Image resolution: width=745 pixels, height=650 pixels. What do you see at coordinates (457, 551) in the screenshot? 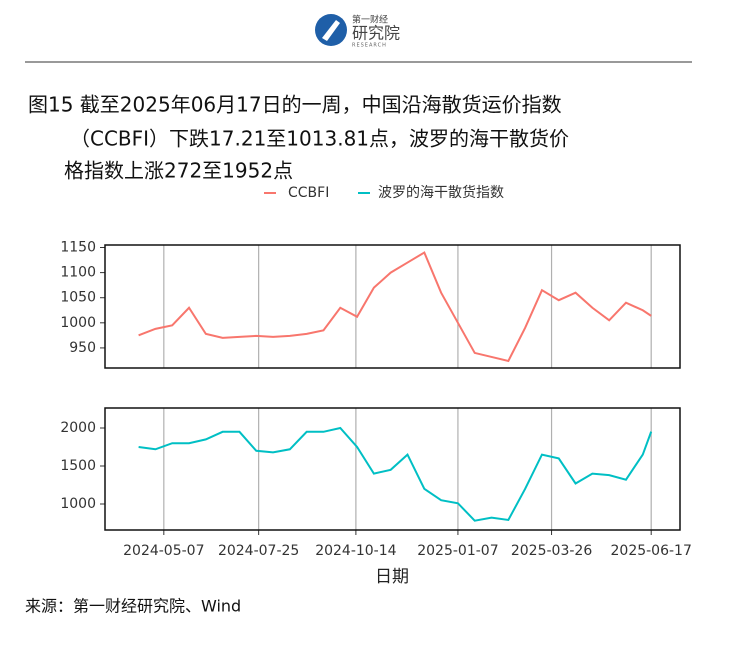
I see `x-tick-label: 2025-01-07` at bounding box center [457, 551].